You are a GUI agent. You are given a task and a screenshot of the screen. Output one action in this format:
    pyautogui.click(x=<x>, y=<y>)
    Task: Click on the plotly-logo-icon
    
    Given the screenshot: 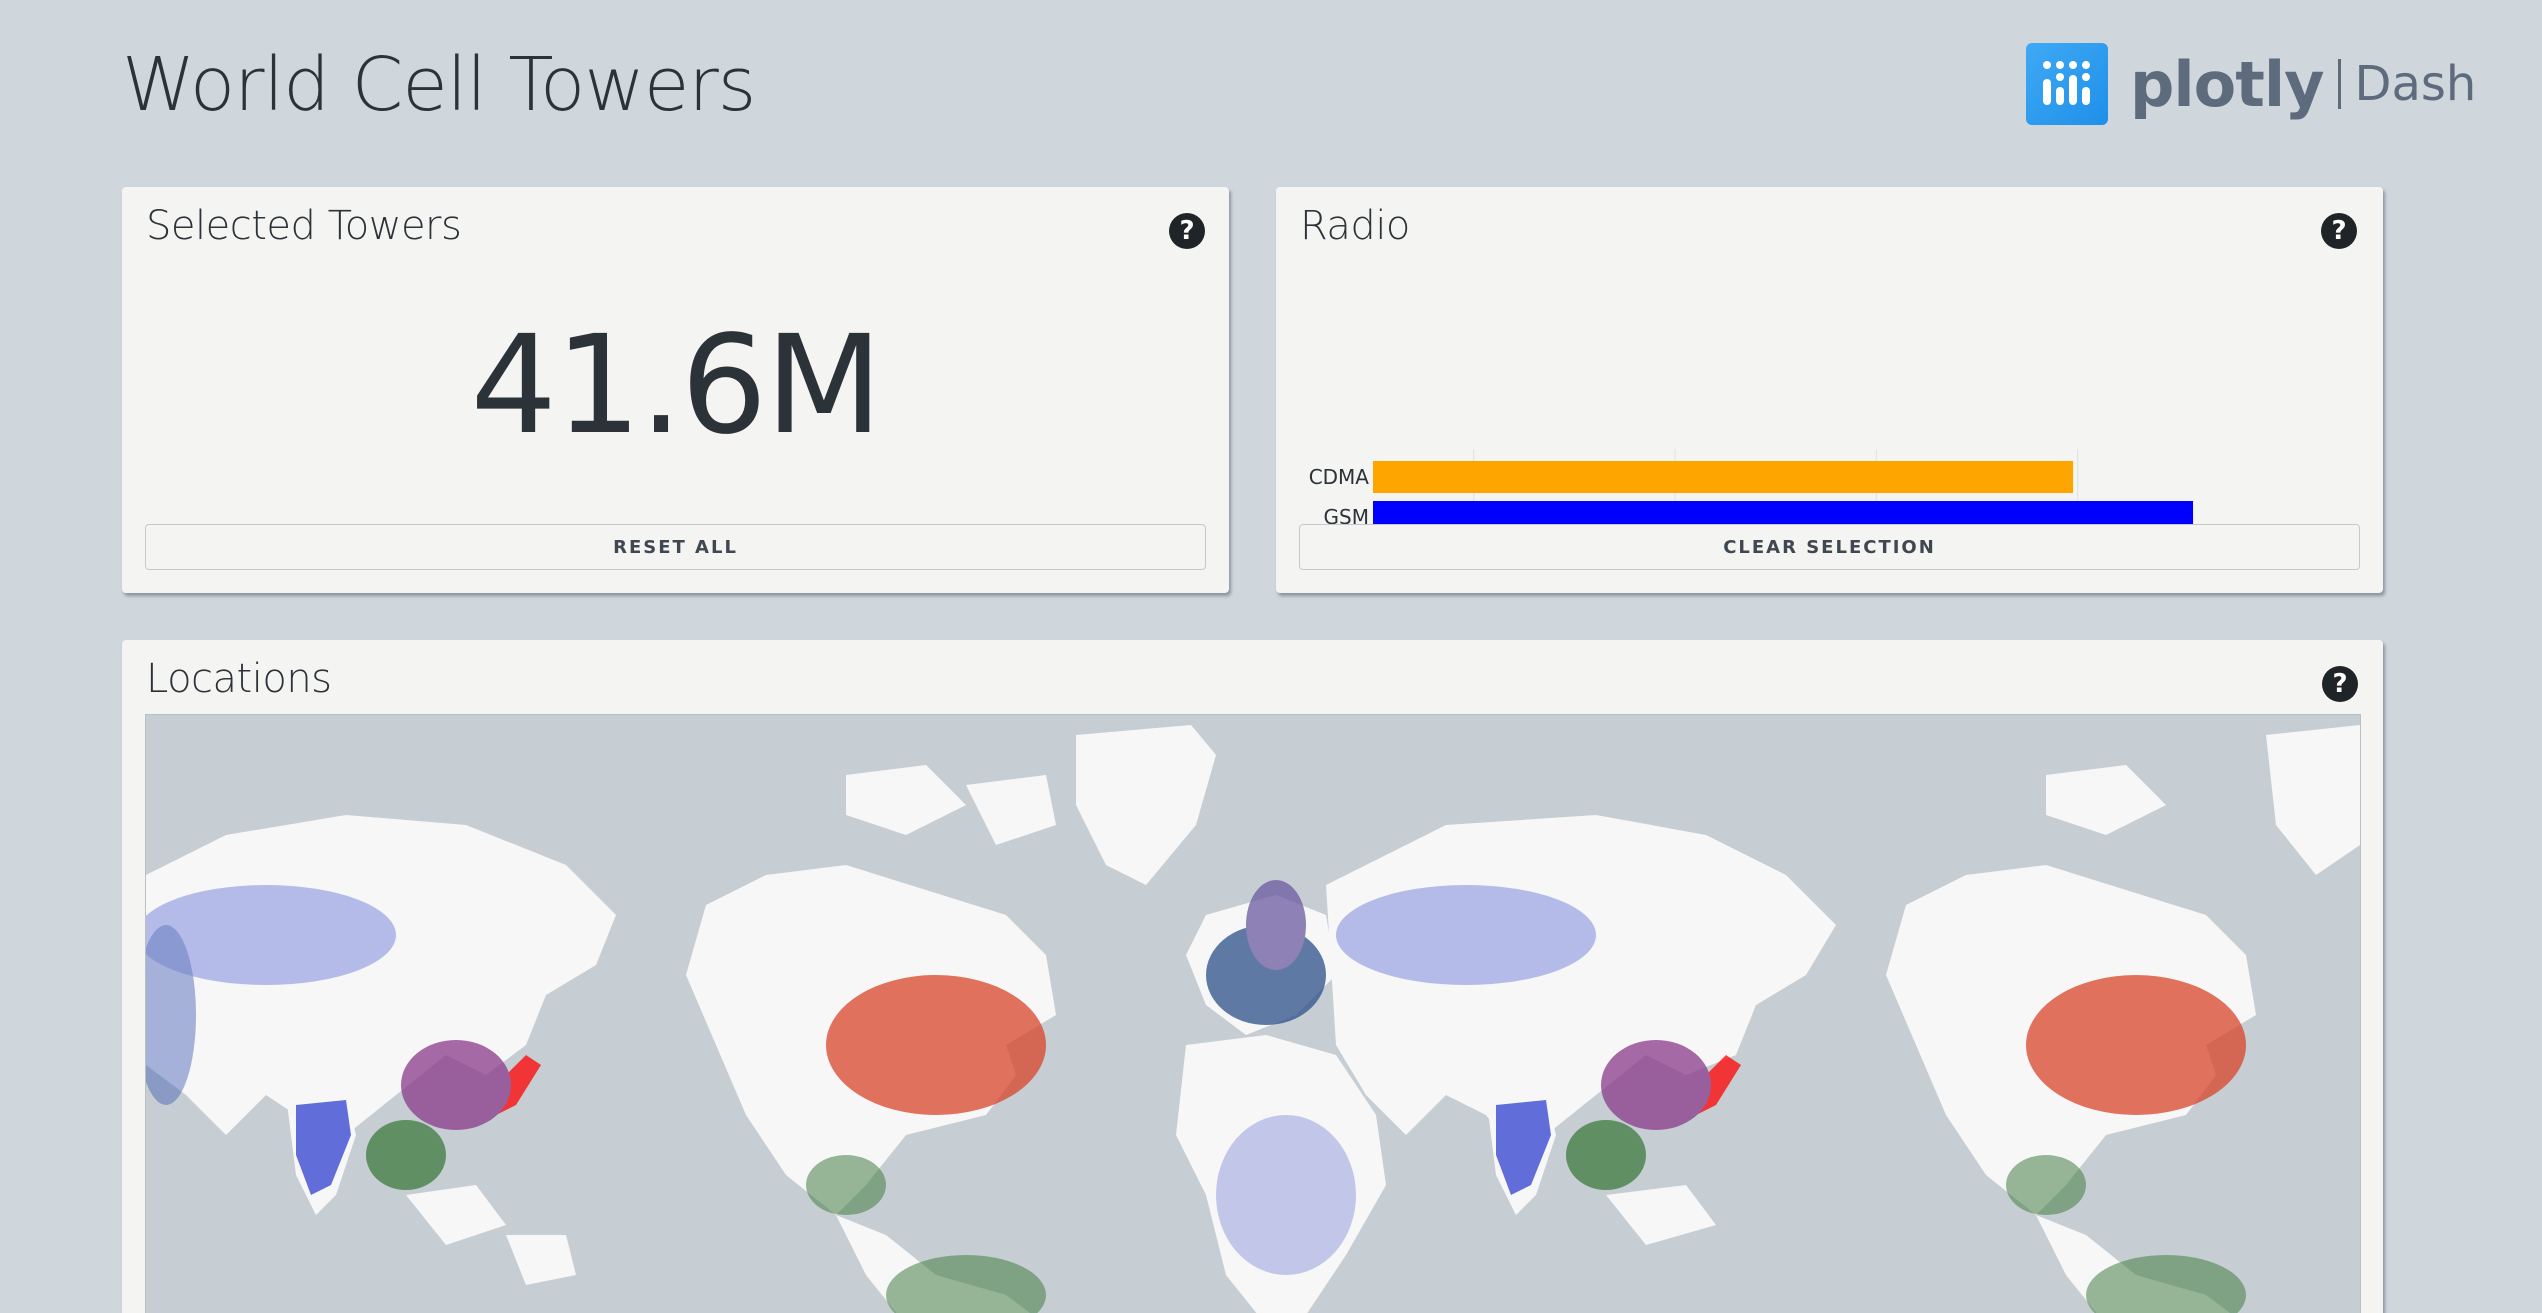 What is the action you would take?
    pyautogui.click(x=2067, y=84)
    